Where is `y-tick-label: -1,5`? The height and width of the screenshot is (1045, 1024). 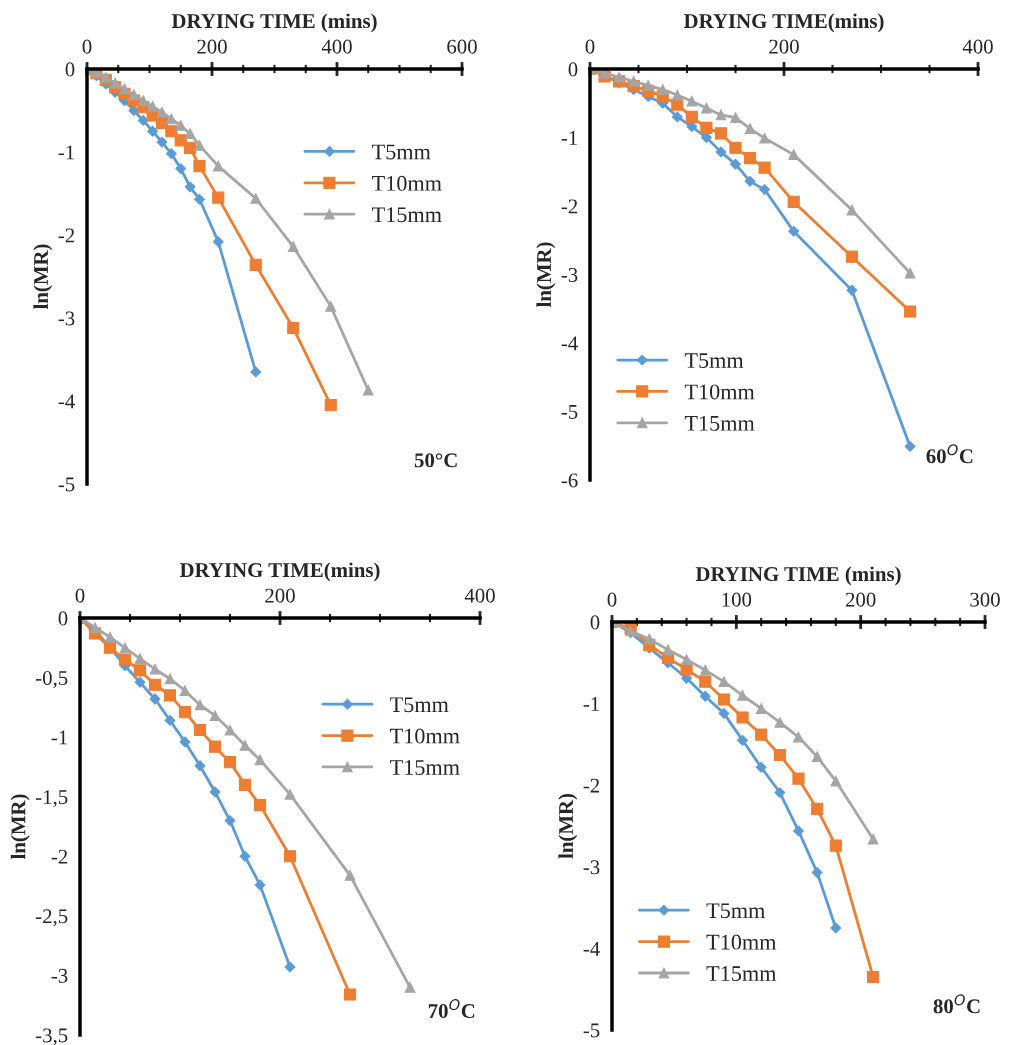
y-tick-label: -1,5 is located at coordinates (51, 799).